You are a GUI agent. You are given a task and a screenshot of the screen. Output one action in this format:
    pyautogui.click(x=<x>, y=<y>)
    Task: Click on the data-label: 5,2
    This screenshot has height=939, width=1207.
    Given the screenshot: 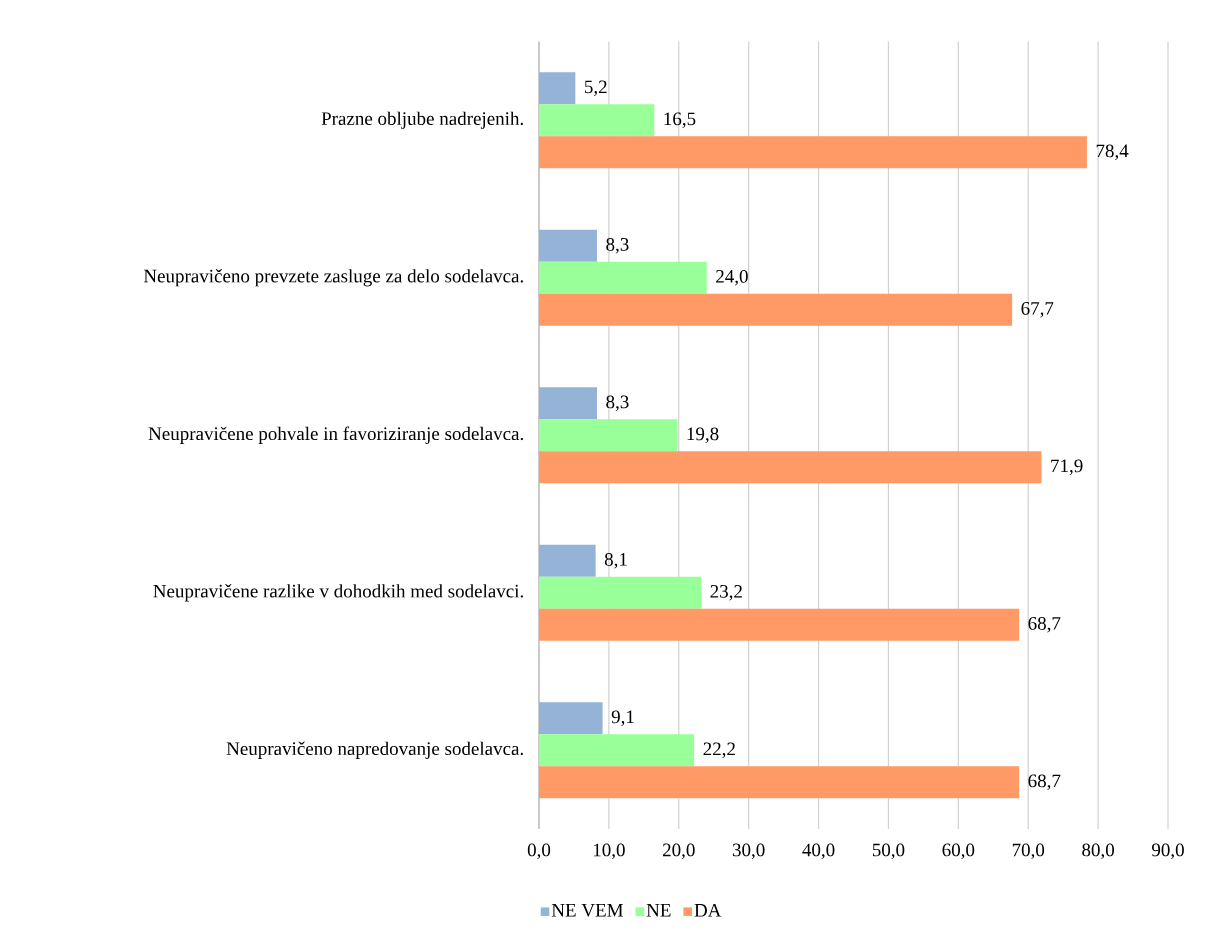 What is the action you would take?
    pyautogui.click(x=595, y=88)
    